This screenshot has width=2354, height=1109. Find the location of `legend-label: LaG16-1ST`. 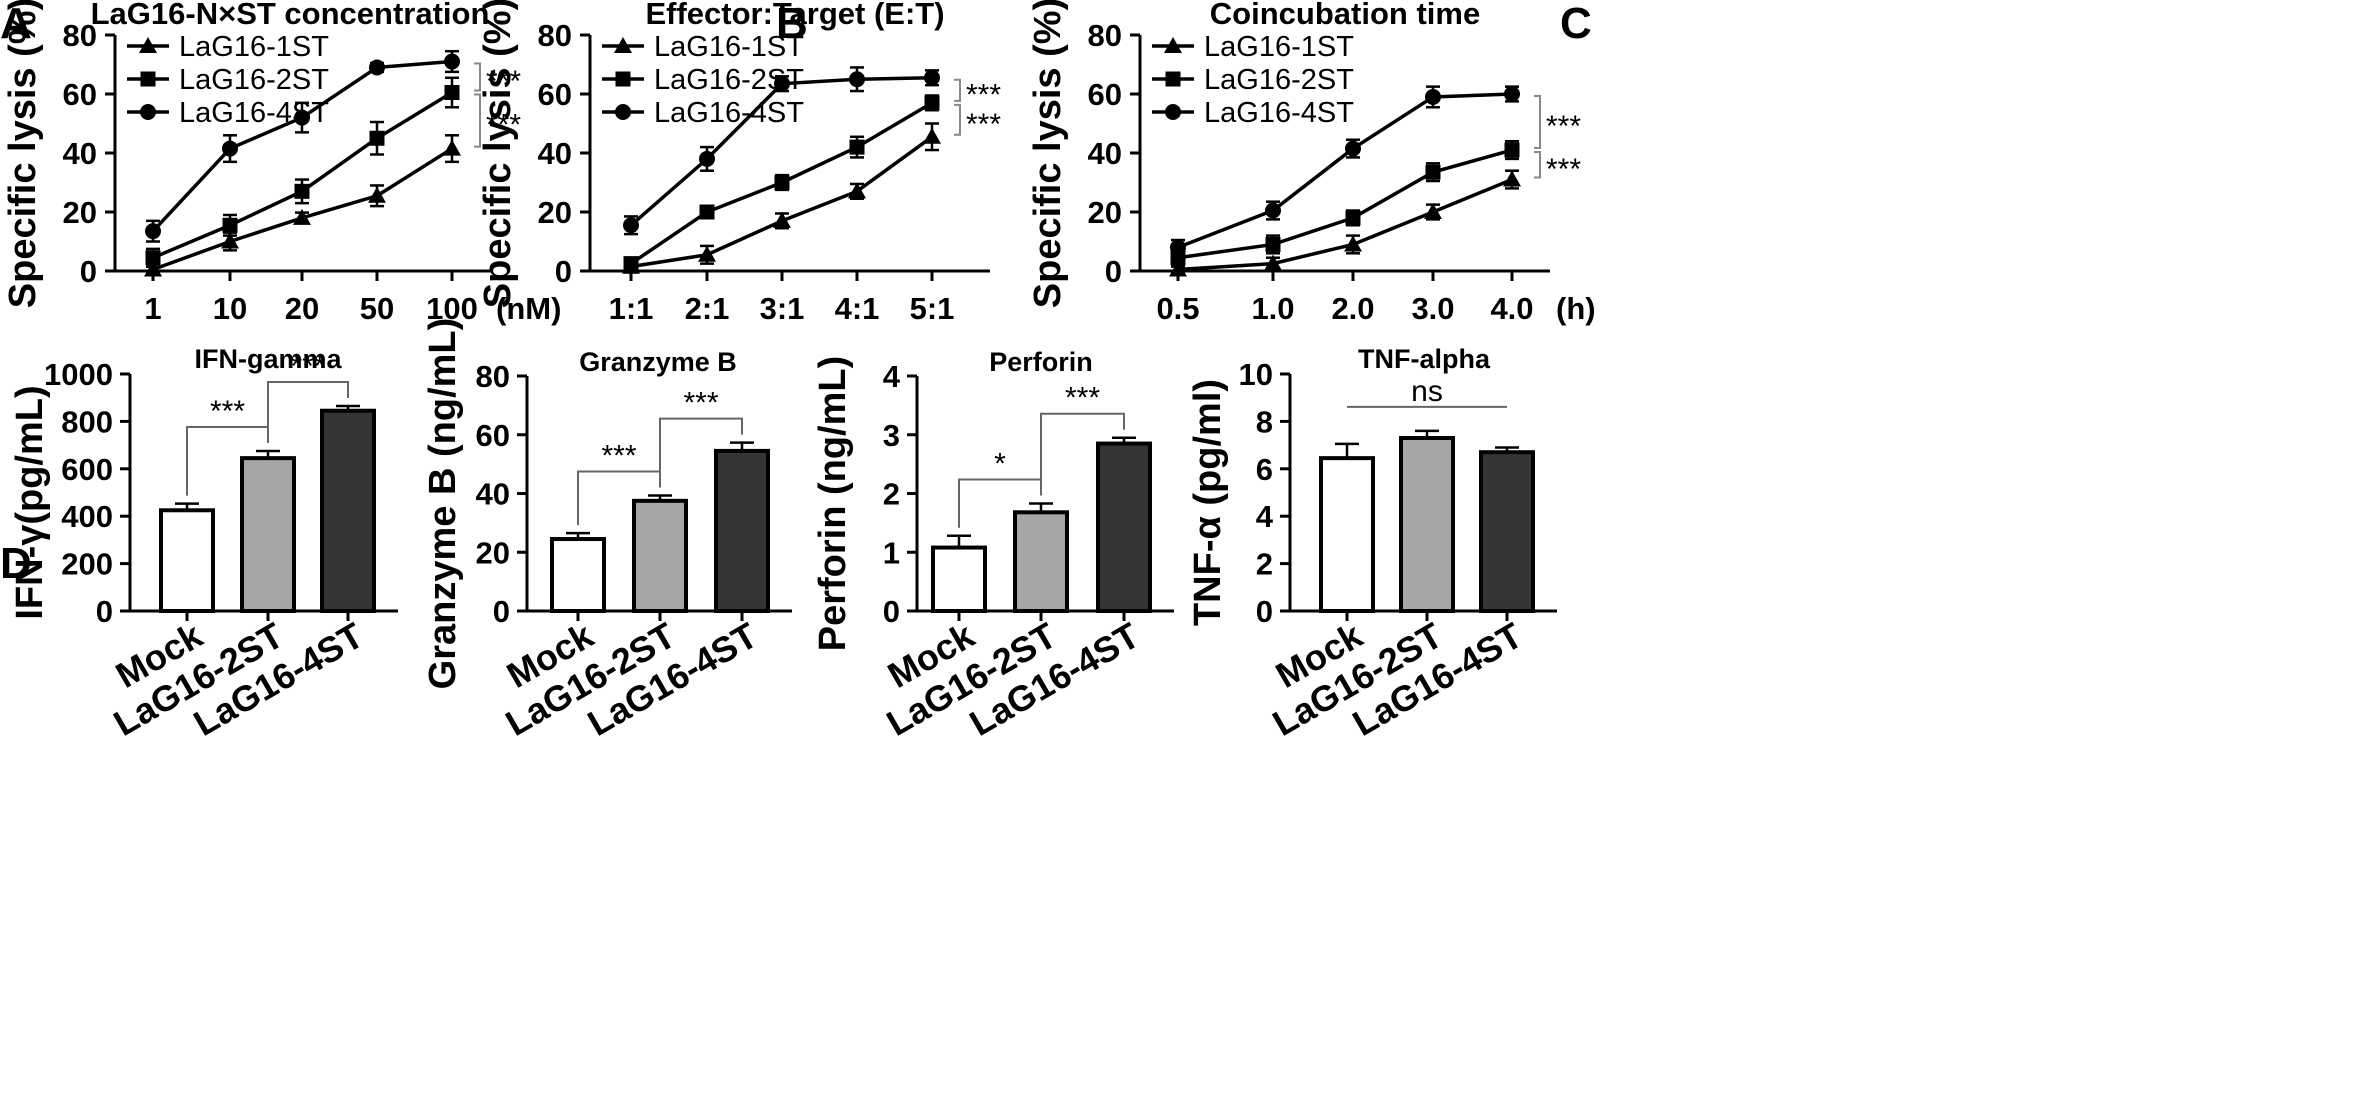

legend-label: LaG16-1ST is located at coordinates (729, 47).